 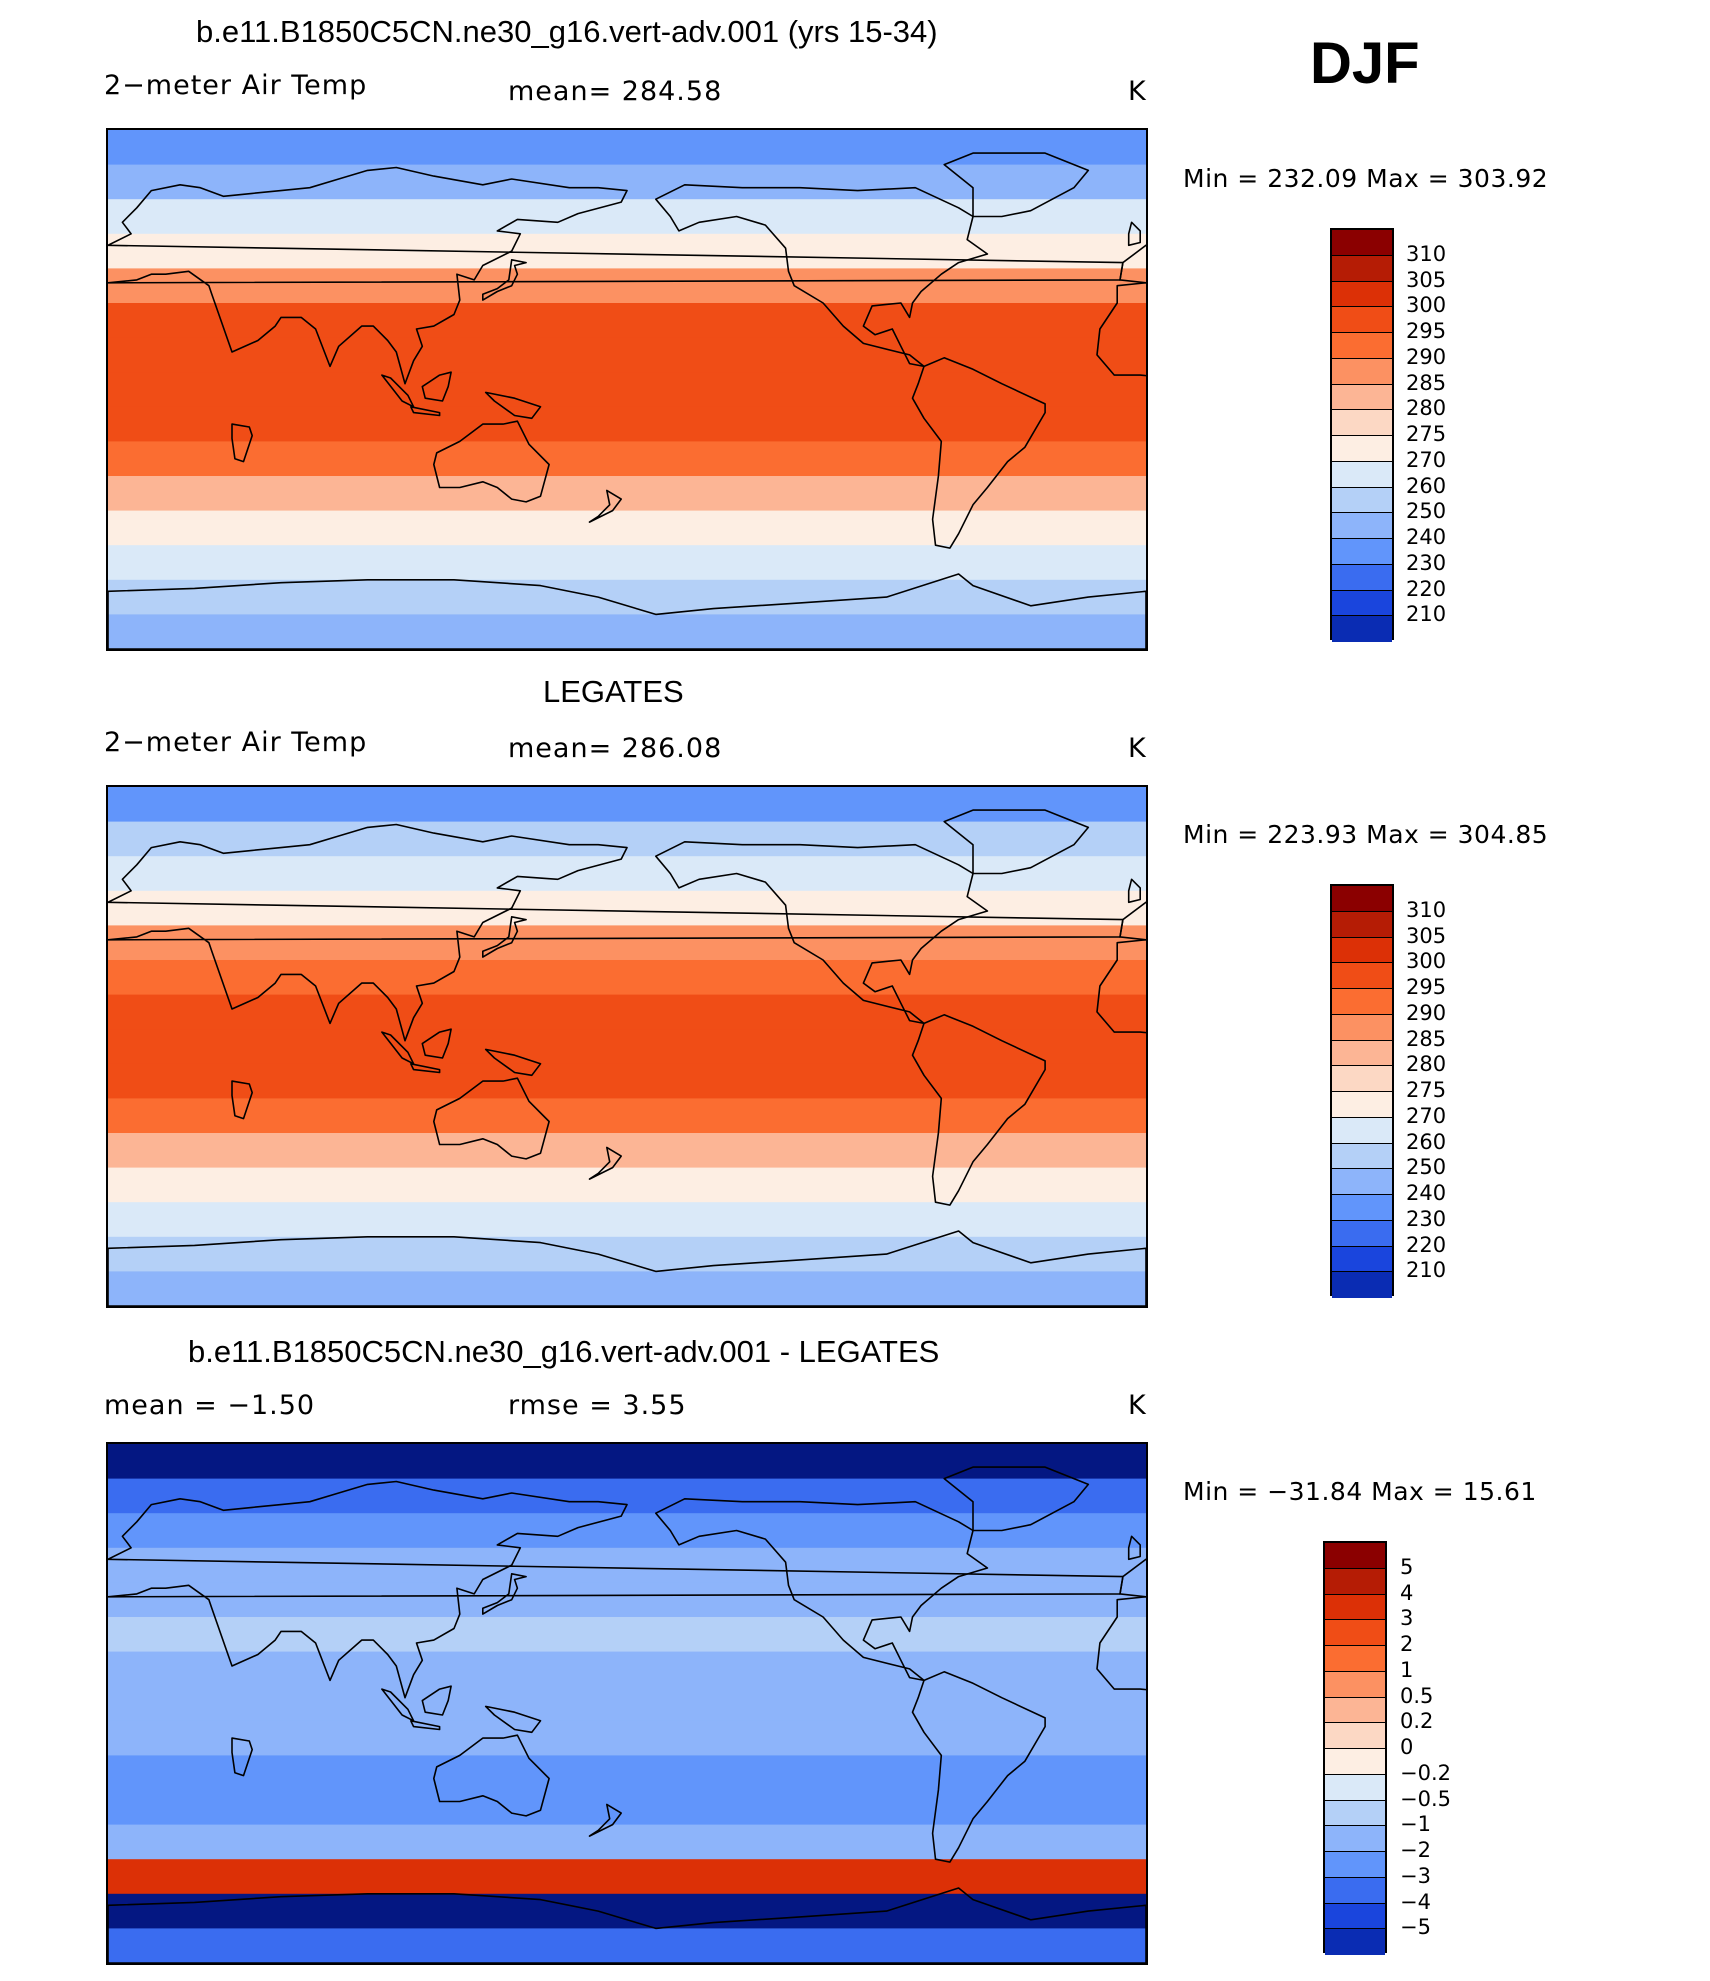 What do you see at coordinates (1426, 961) in the screenshot?
I see `colorbar-tick-label: 300` at bounding box center [1426, 961].